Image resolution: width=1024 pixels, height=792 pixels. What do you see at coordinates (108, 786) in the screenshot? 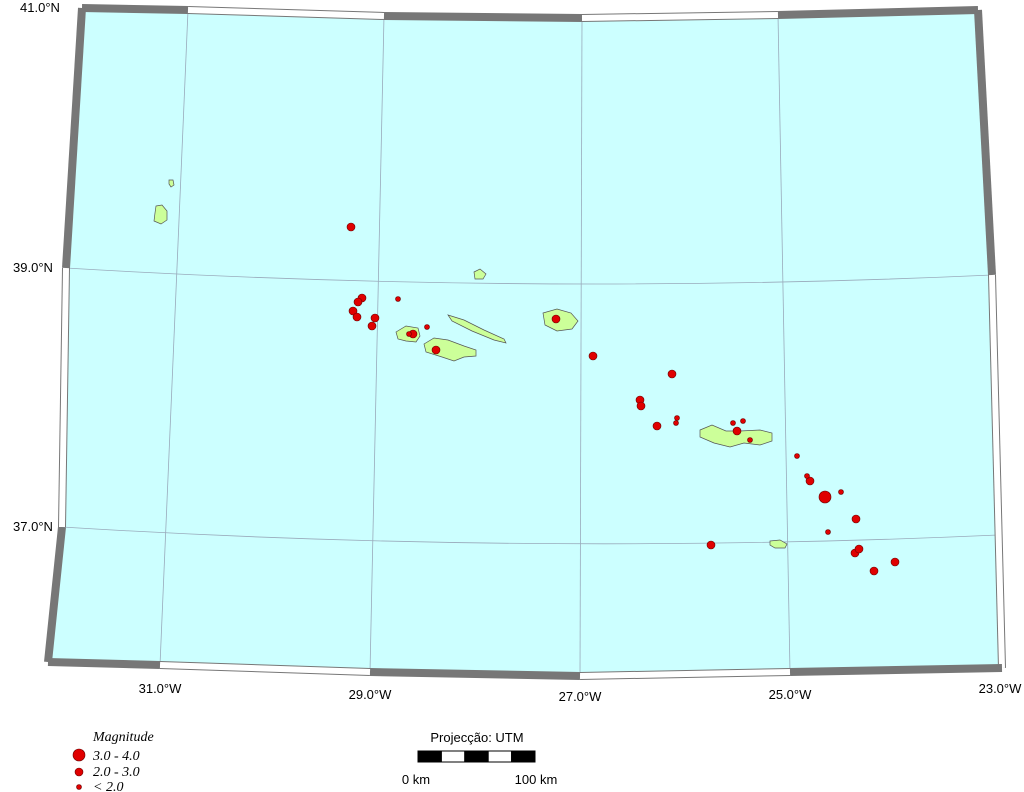
I see `legend-item: < 2.0` at bounding box center [108, 786].